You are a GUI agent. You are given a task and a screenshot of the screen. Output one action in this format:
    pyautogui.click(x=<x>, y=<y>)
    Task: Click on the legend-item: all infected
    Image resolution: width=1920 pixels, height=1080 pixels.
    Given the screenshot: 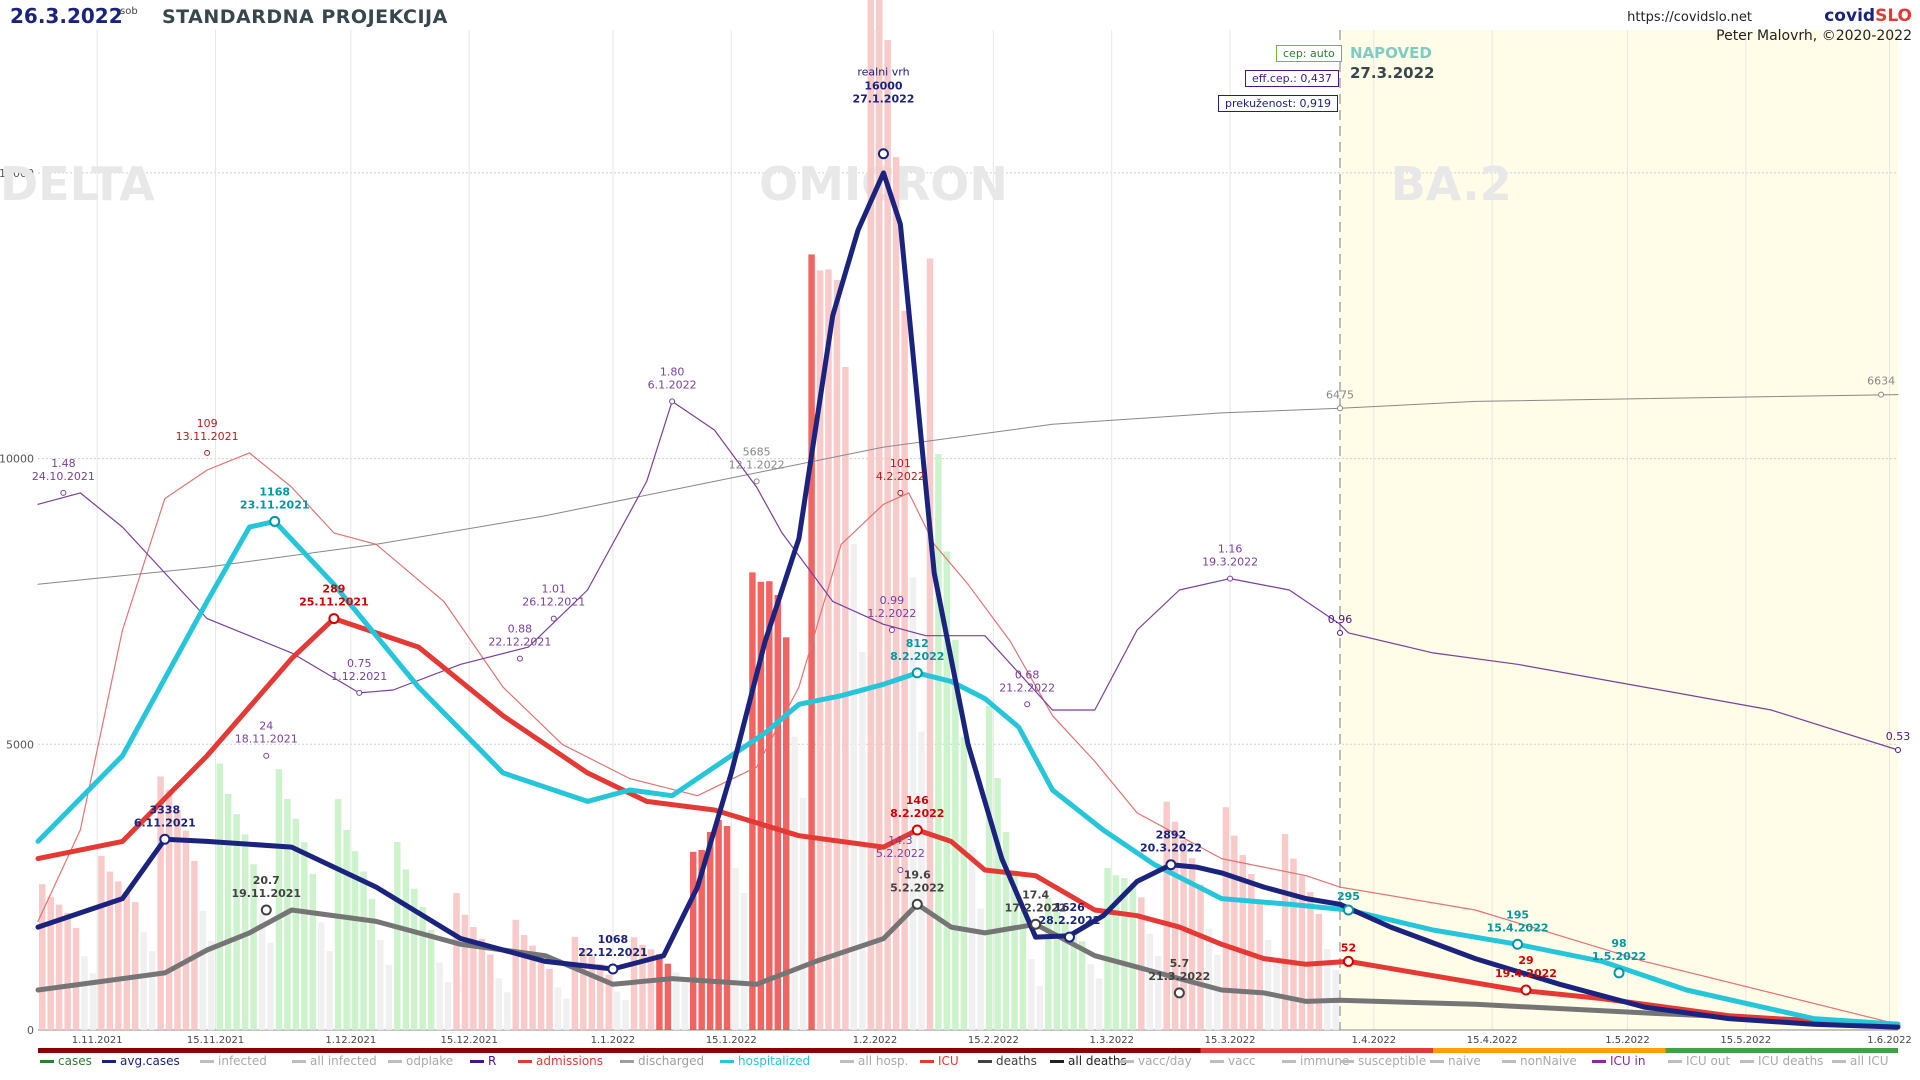 What is the action you would take?
    pyautogui.click(x=334, y=1061)
    